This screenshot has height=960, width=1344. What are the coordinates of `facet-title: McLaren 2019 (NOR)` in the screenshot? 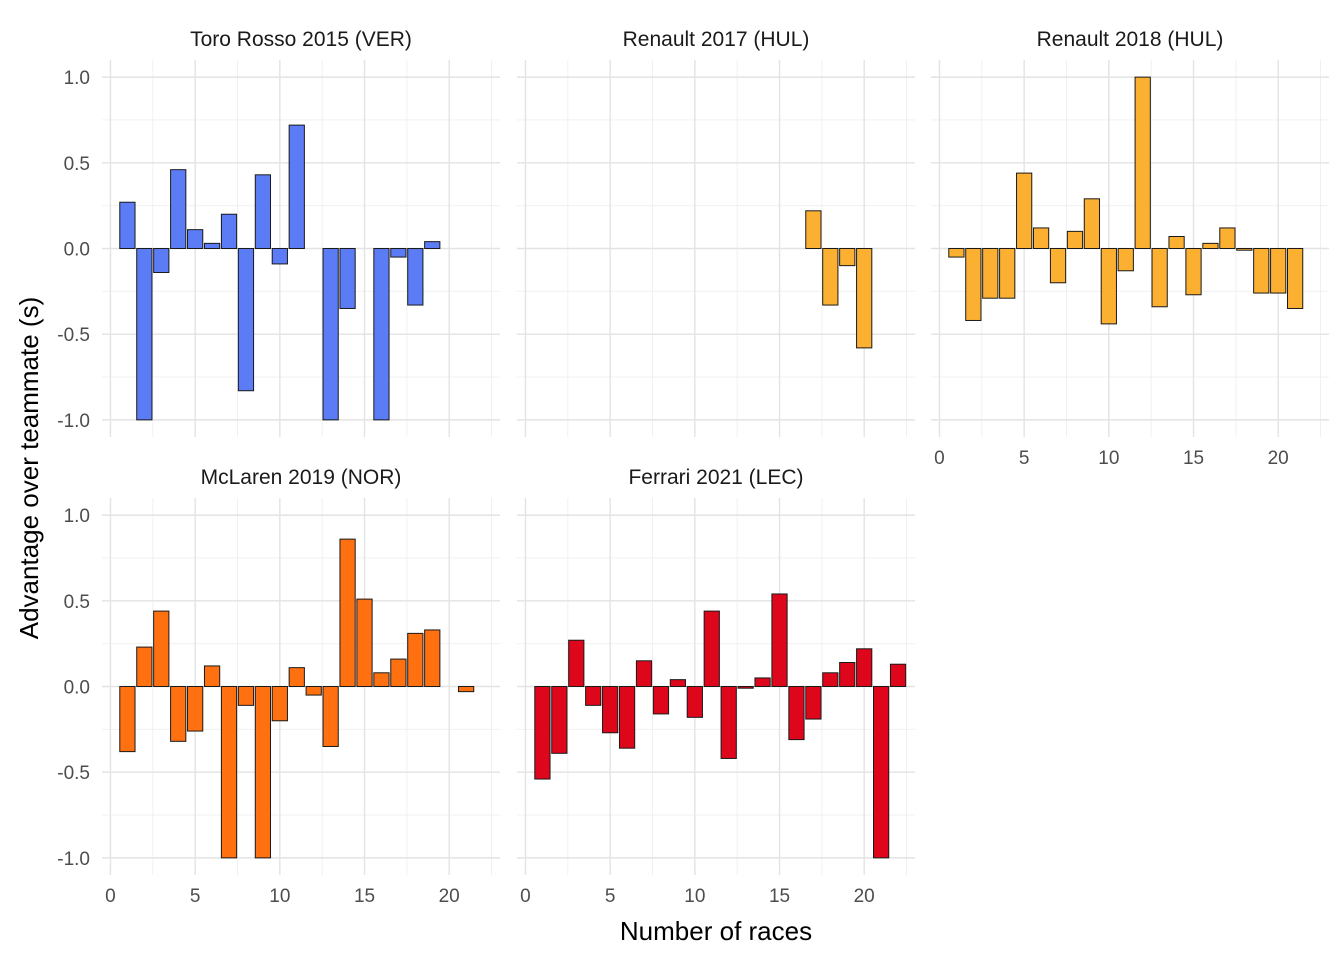 It's located at (301, 477).